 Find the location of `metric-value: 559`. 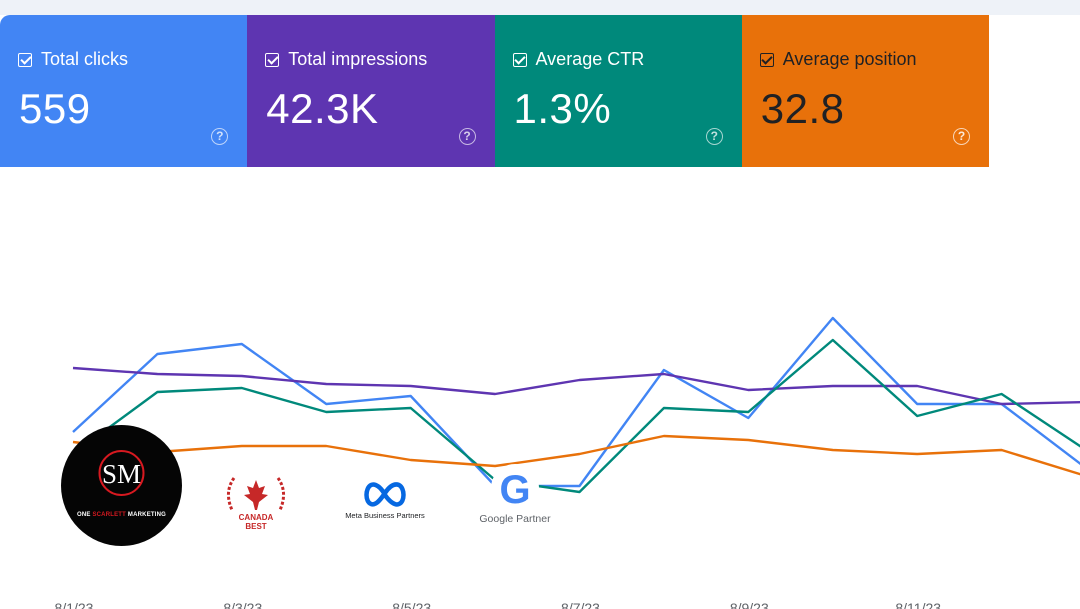

metric-value: 559 is located at coordinates (55, 108).